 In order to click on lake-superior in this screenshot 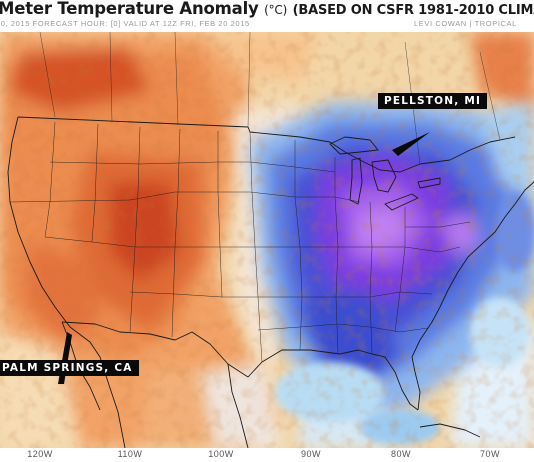, I will do `click(354, 145)`.